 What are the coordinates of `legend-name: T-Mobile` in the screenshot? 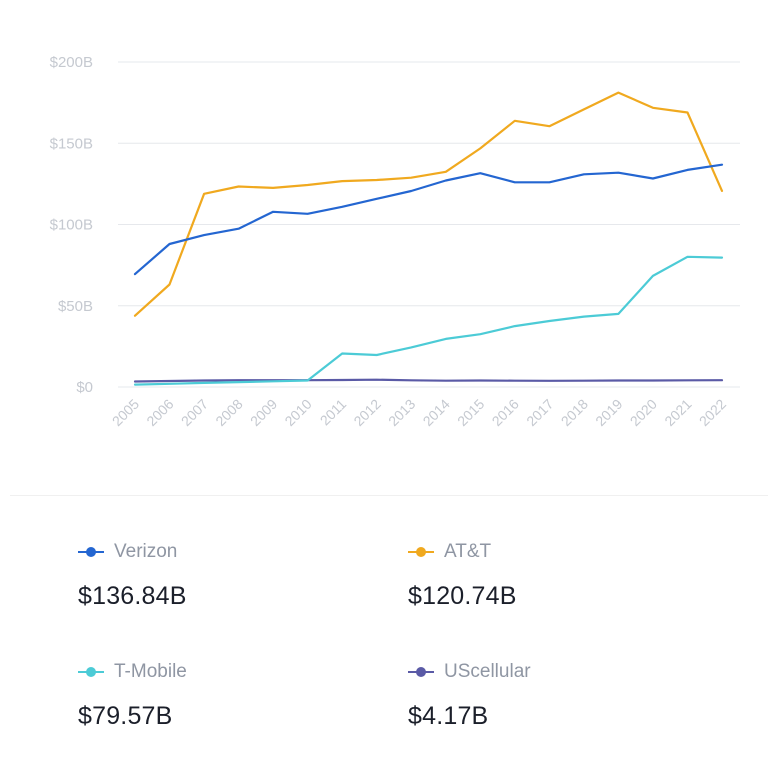 It's located at (150, 671).